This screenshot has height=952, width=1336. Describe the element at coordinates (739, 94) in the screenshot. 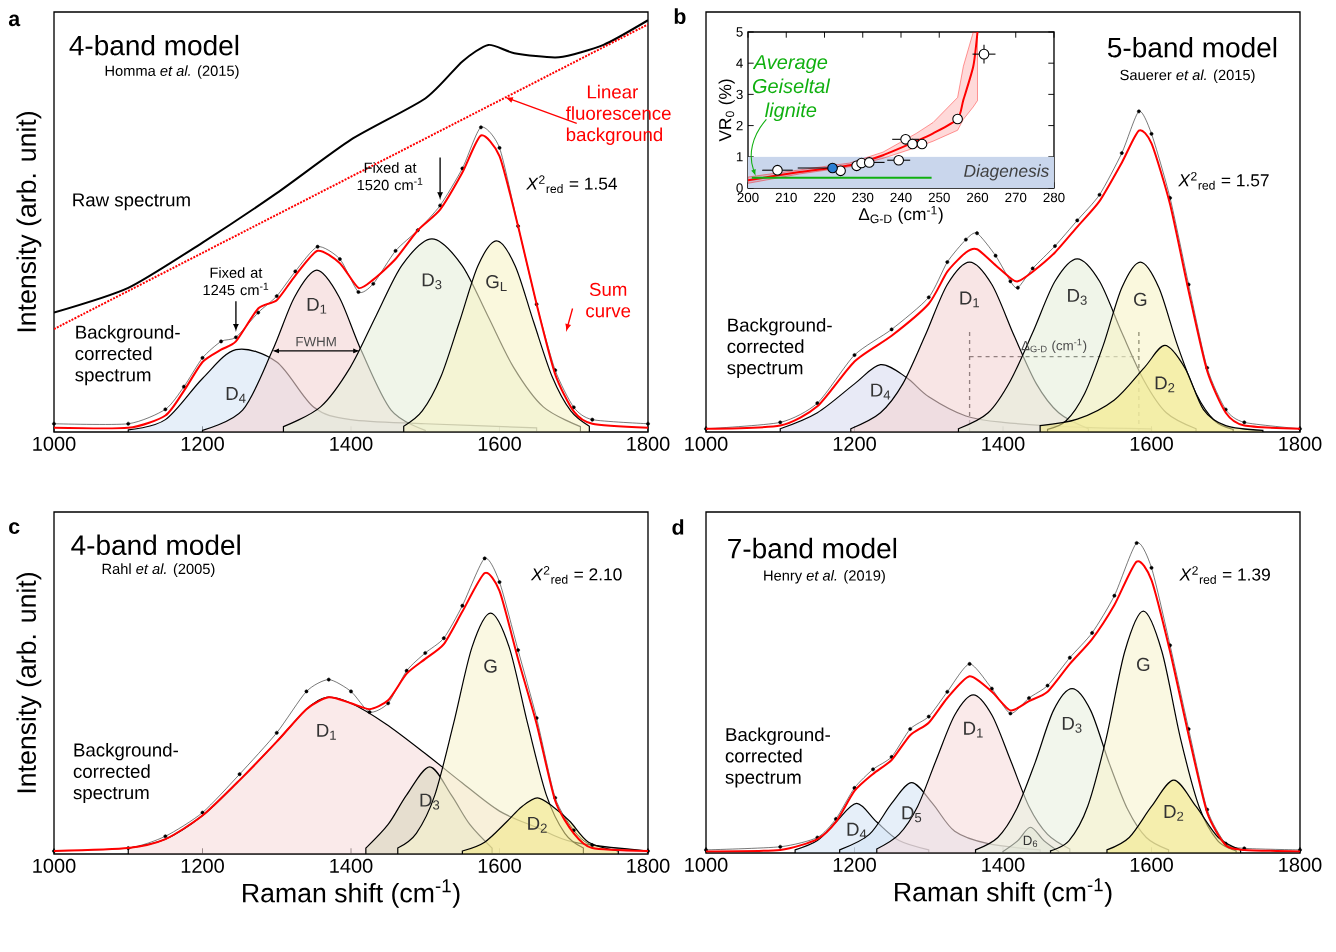

I see `y-tick-label: 3` at that location.